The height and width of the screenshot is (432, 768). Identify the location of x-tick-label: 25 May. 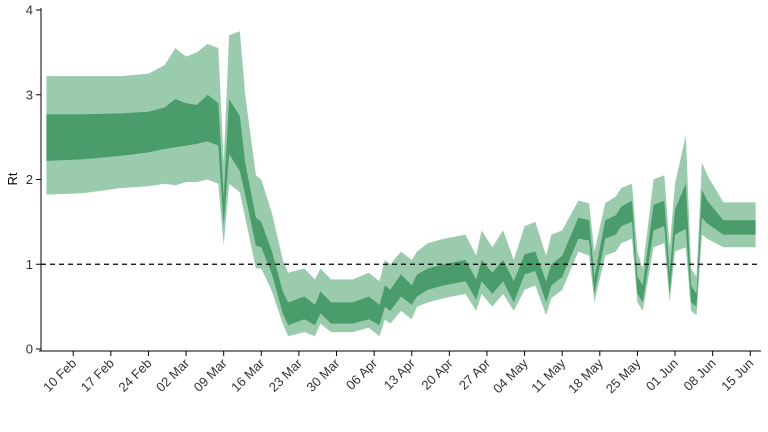
(623, 375).